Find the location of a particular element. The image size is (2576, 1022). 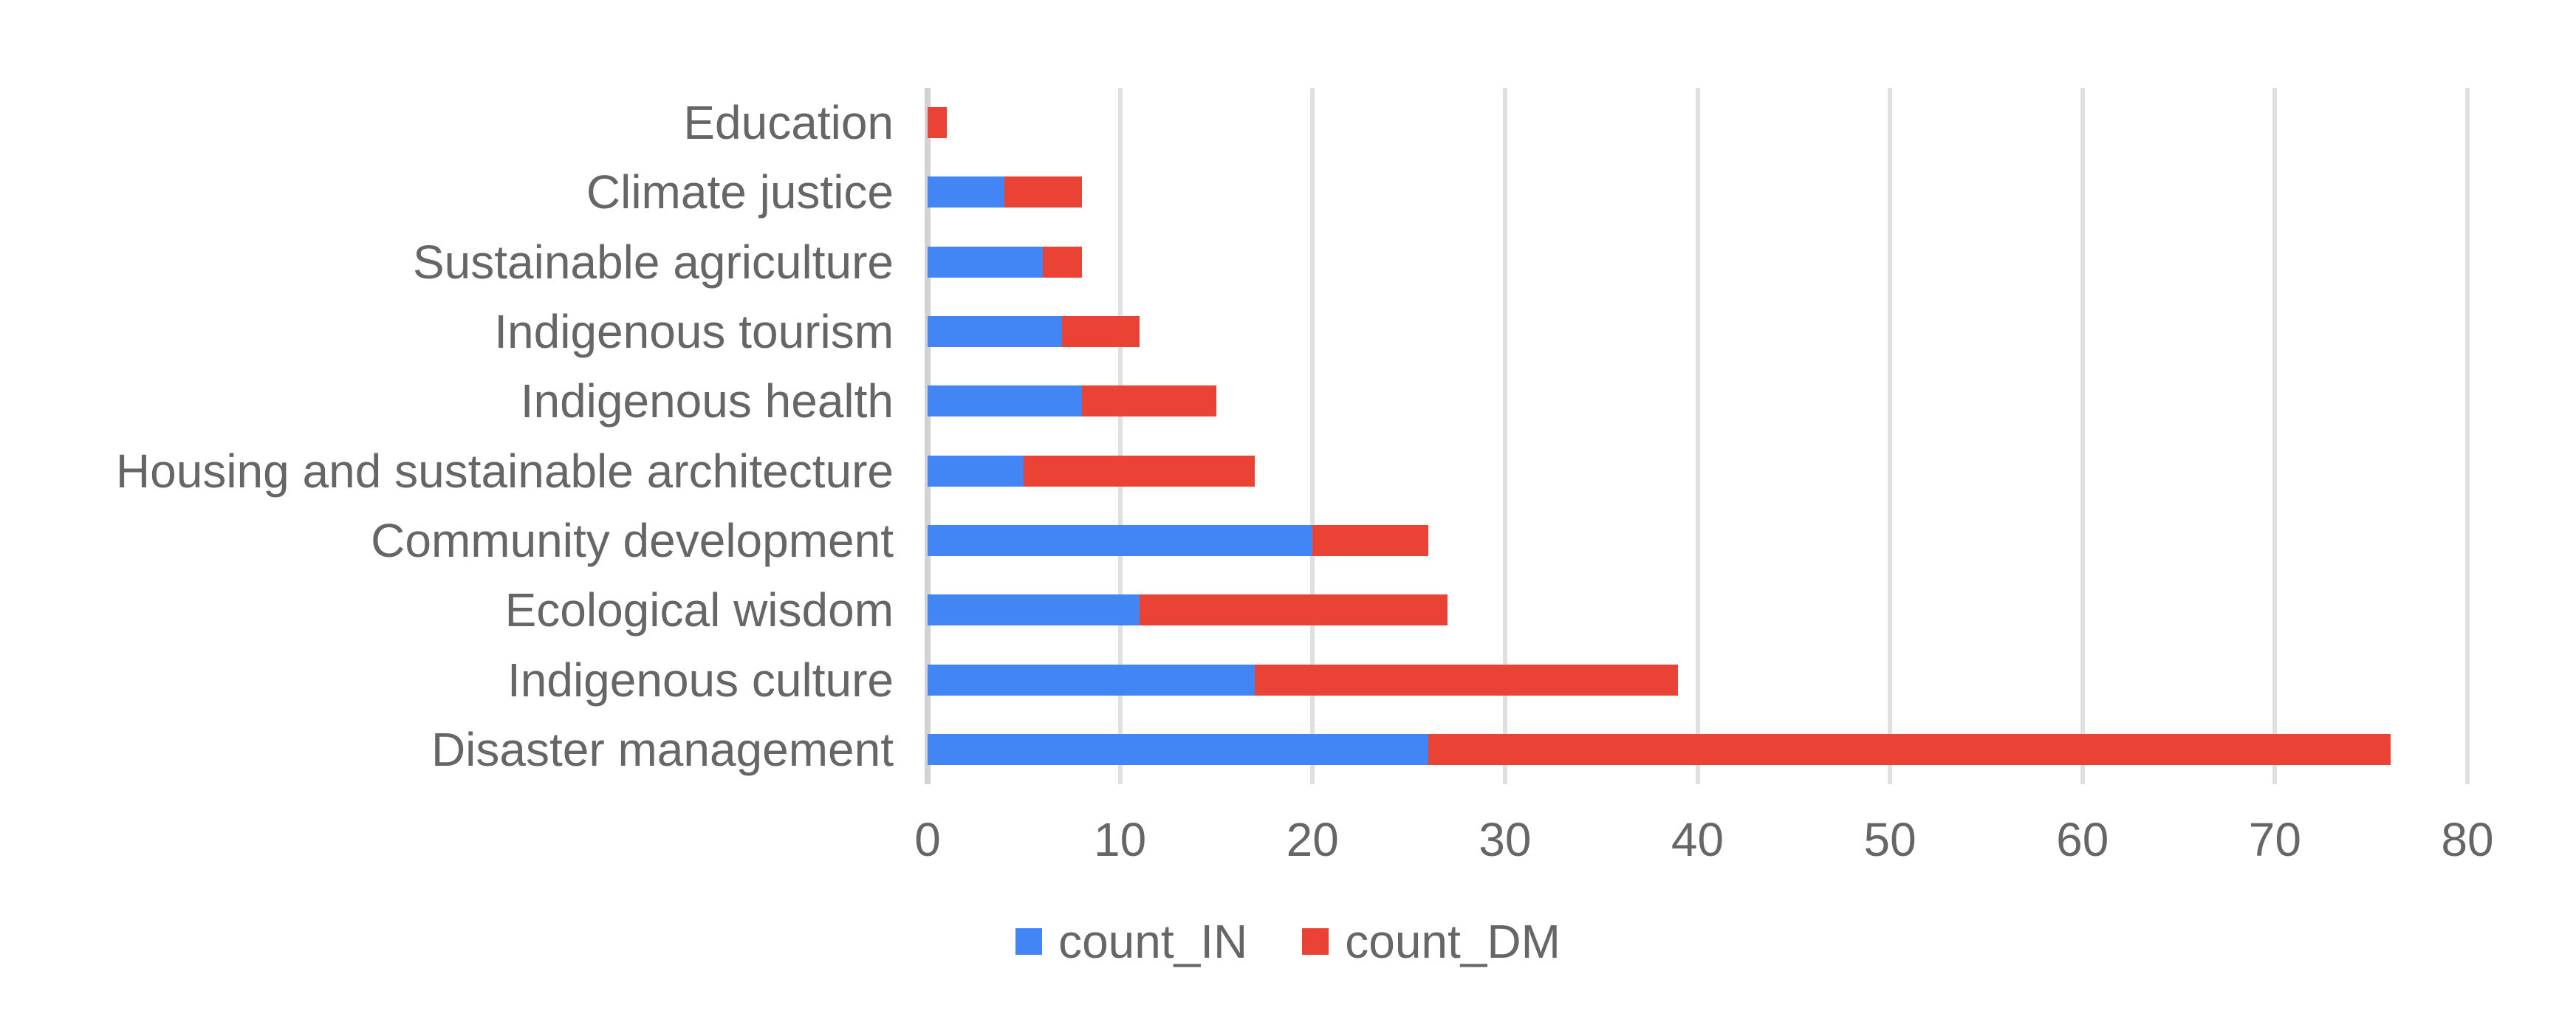

x-tick-label: 30 is located at coordinates (1505, 839).